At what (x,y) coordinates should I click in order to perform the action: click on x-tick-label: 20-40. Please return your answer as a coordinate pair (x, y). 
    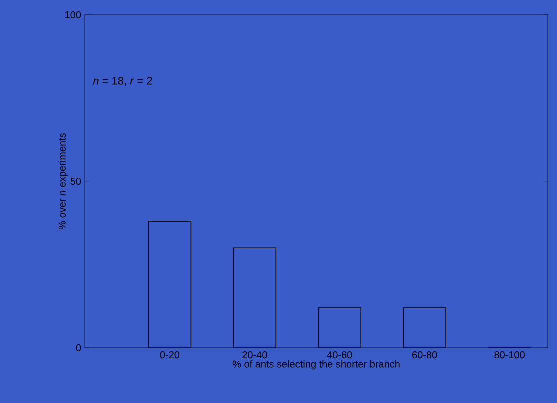
    Looking at the image, I should click on (255, 355).